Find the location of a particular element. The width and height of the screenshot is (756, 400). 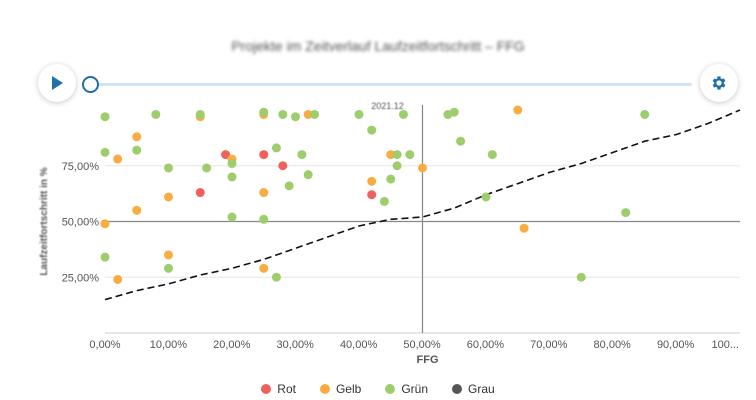

gear-icon is located at coordinates (719, 83).